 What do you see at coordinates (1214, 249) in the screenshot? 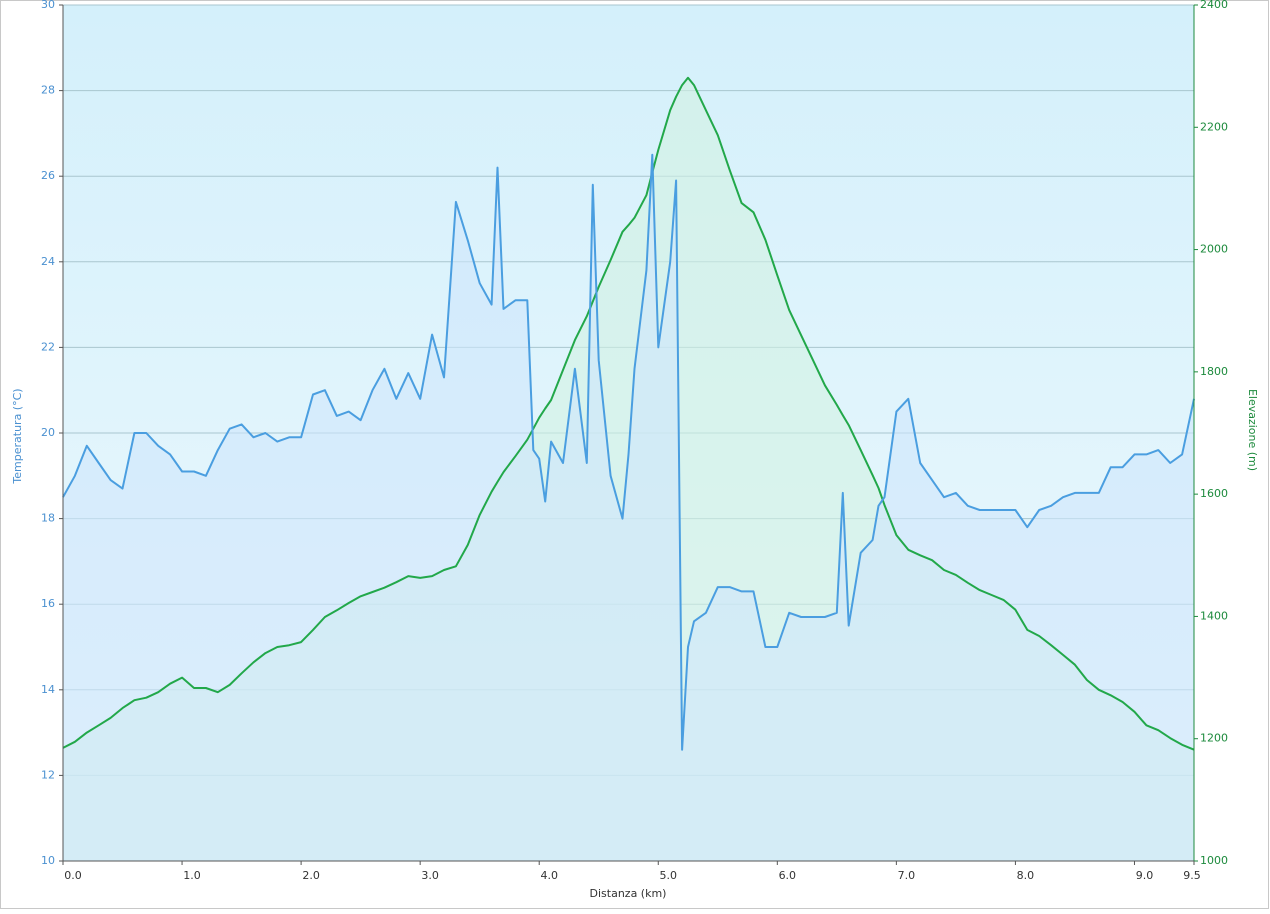
I see `y2-tick-label: 2000` at bounding box center [1214, 249].